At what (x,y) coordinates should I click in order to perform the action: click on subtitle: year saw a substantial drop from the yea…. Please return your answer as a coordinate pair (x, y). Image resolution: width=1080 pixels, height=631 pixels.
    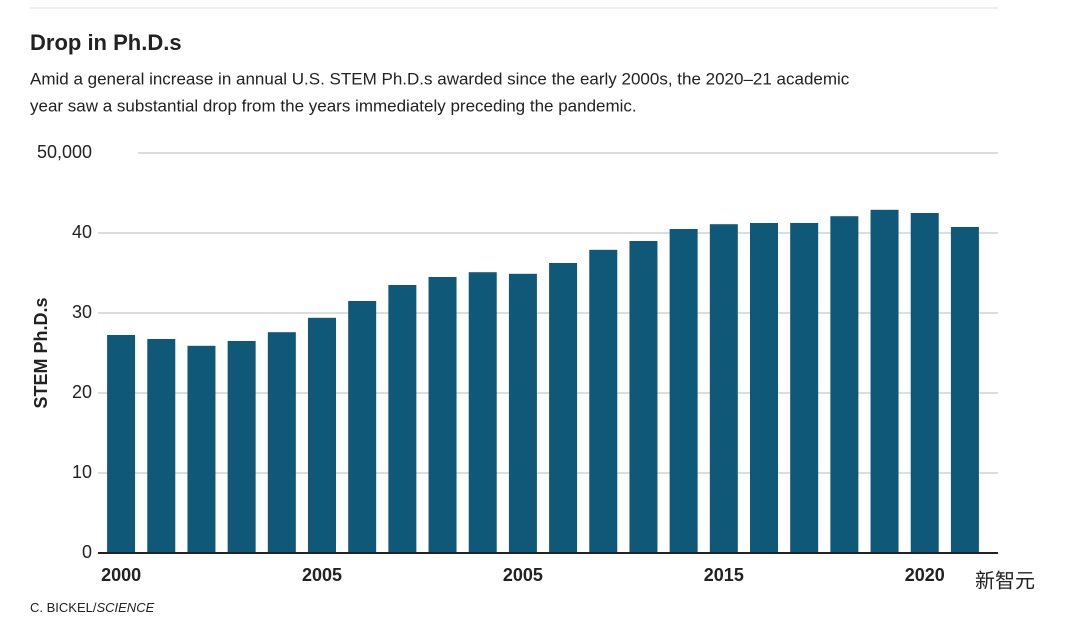
    Looking at the image, I should click on (333, 105).